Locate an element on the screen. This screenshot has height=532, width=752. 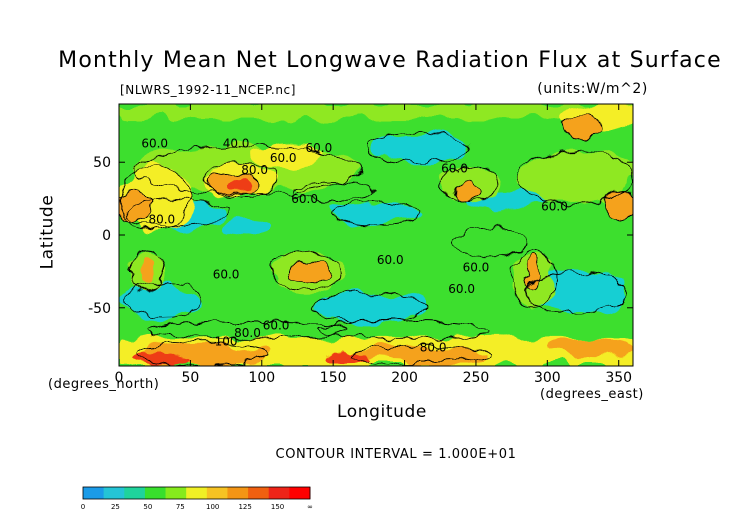
colorbar: 0 25 50 75 100 125 150 ∞ is located at coordinates (197, 498).